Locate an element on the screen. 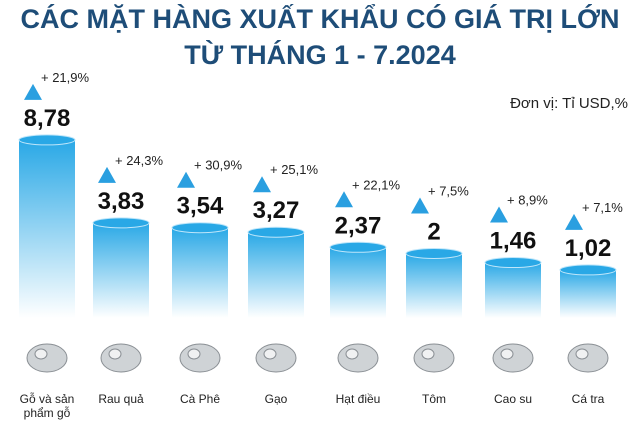 Image resolution: width=640 pixels, height=425 pixels. value-label: 3,83 is located at coordinates (121, 201).